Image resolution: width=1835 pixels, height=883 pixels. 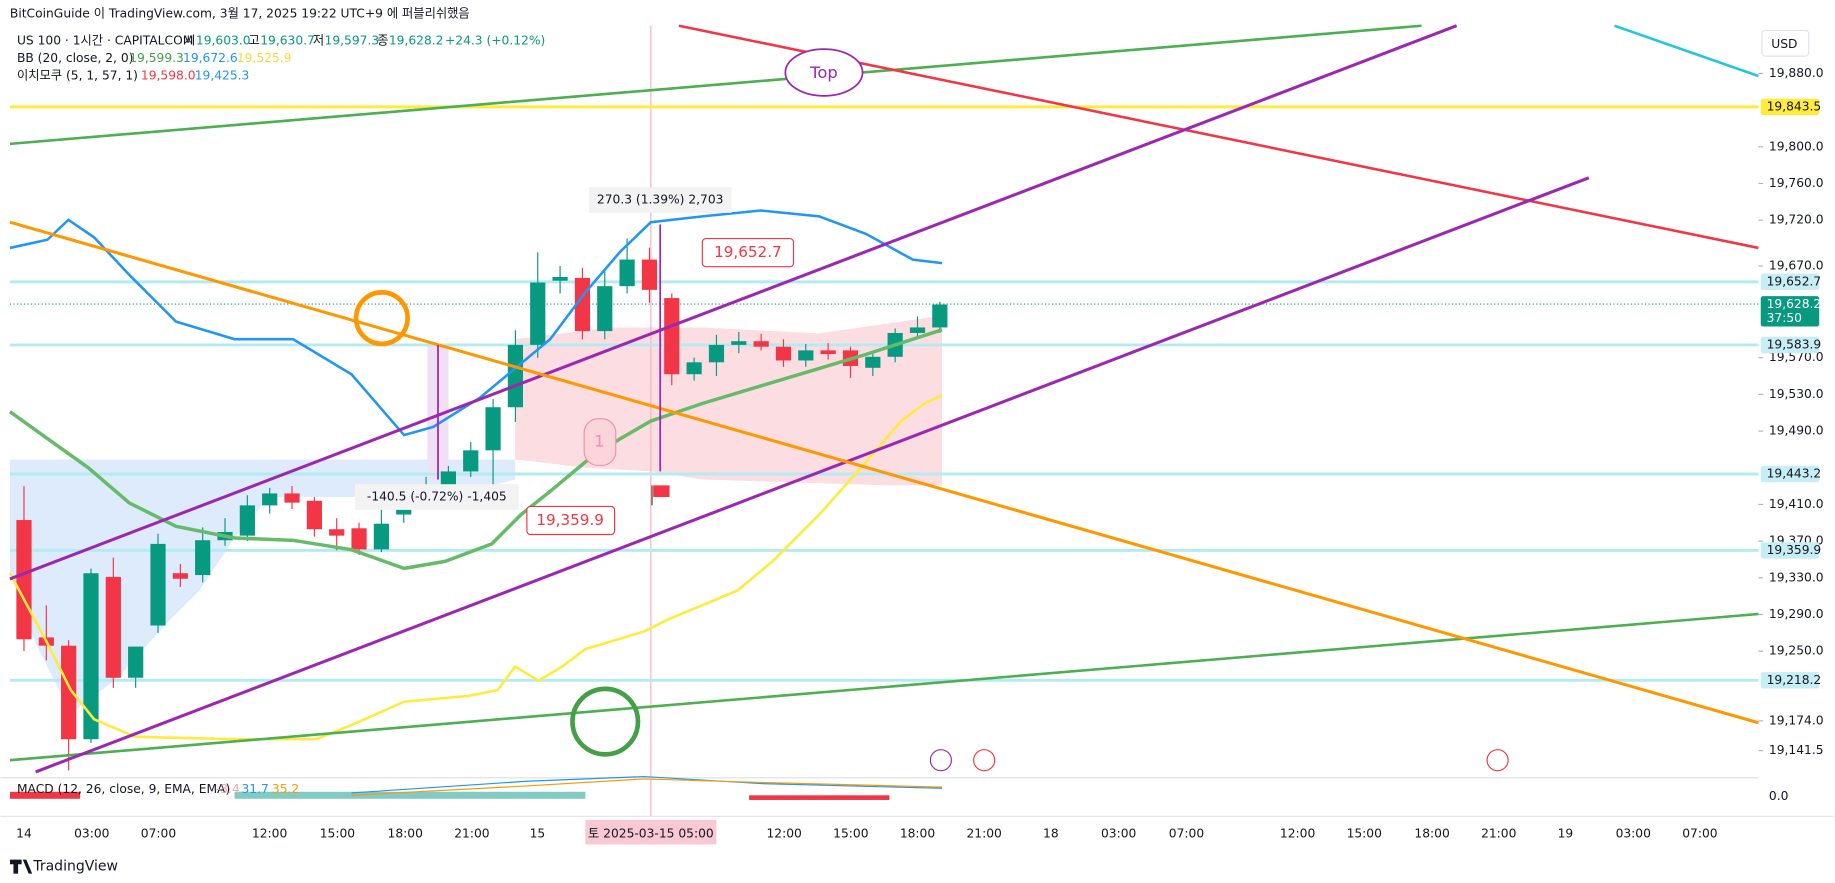 What do you see at coordinates (24, 833) in the screenshot?
I see `x-tick-label: 14` at bounding box center [24, 833].